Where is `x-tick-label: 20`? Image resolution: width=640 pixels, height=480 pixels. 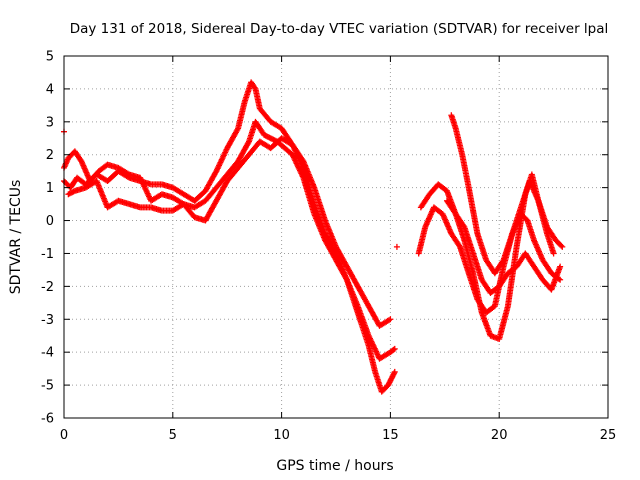
x-tick-label: 20 is located at coordinates (499, 435).